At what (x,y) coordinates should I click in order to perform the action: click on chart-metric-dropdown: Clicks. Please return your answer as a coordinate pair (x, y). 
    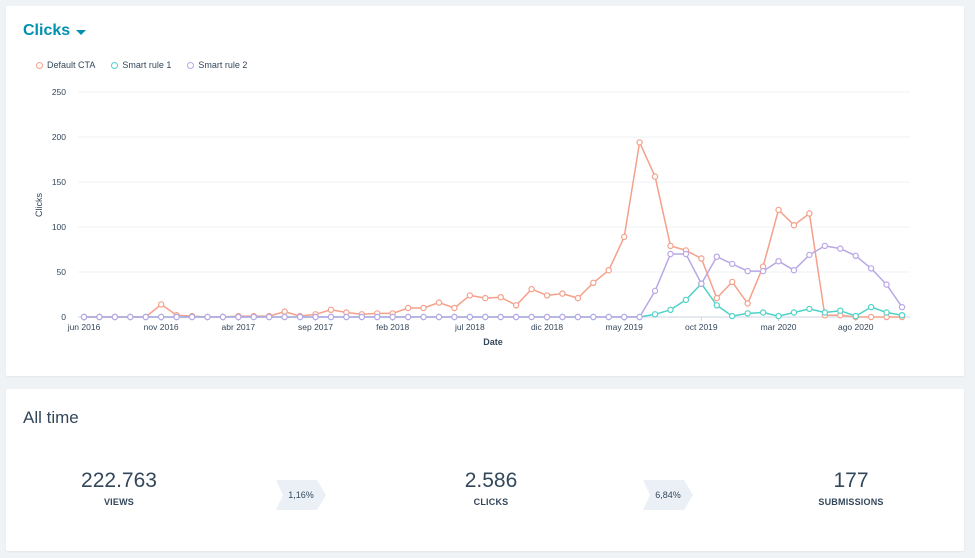
    Looking at the image, I should click on (55, 31).